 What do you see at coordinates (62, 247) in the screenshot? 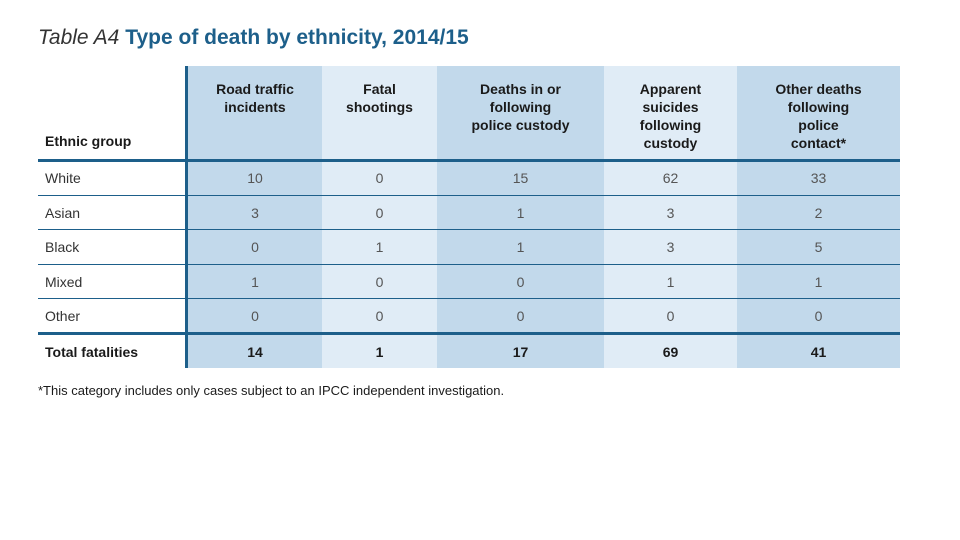
I see `row-group: Black` at bounding box center [62, 247].